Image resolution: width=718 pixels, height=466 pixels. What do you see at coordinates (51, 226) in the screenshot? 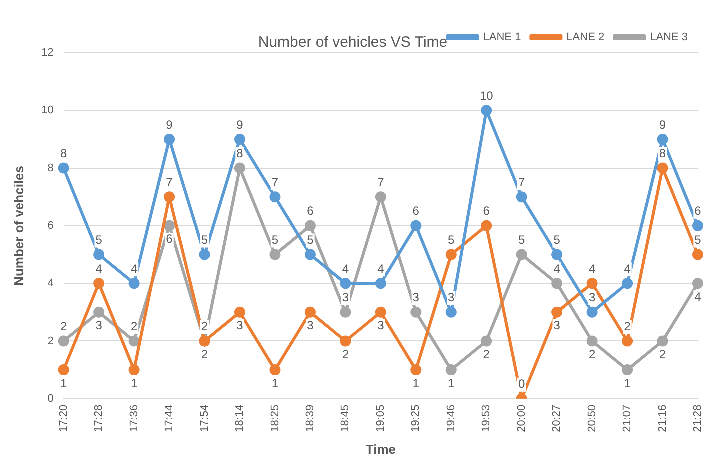
I see `y-tick-label: 6` at bounding box center [51, 226].